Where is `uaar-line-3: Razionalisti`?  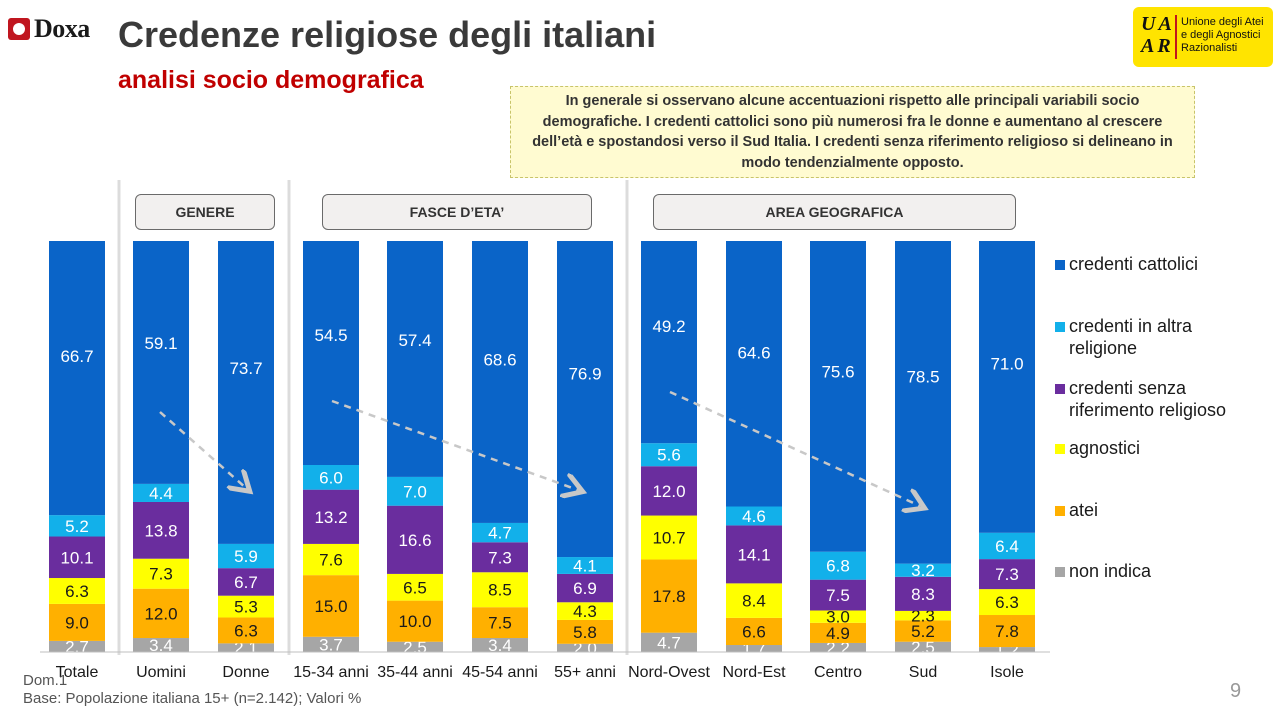 uaar-line-3: Razionalisti is located at coordinates (1209, 48).